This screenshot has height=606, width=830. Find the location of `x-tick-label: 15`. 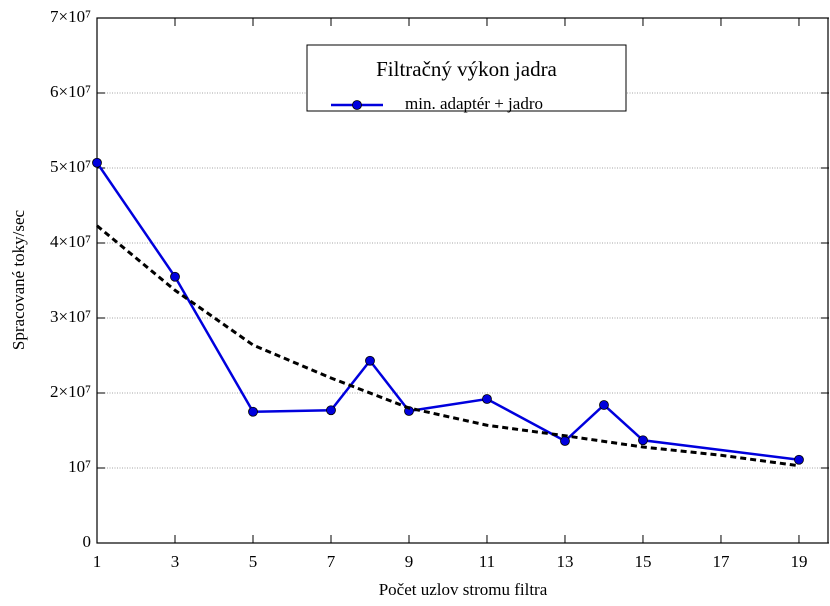

x-tick-label: 15 is located at coordinates (642, 561).